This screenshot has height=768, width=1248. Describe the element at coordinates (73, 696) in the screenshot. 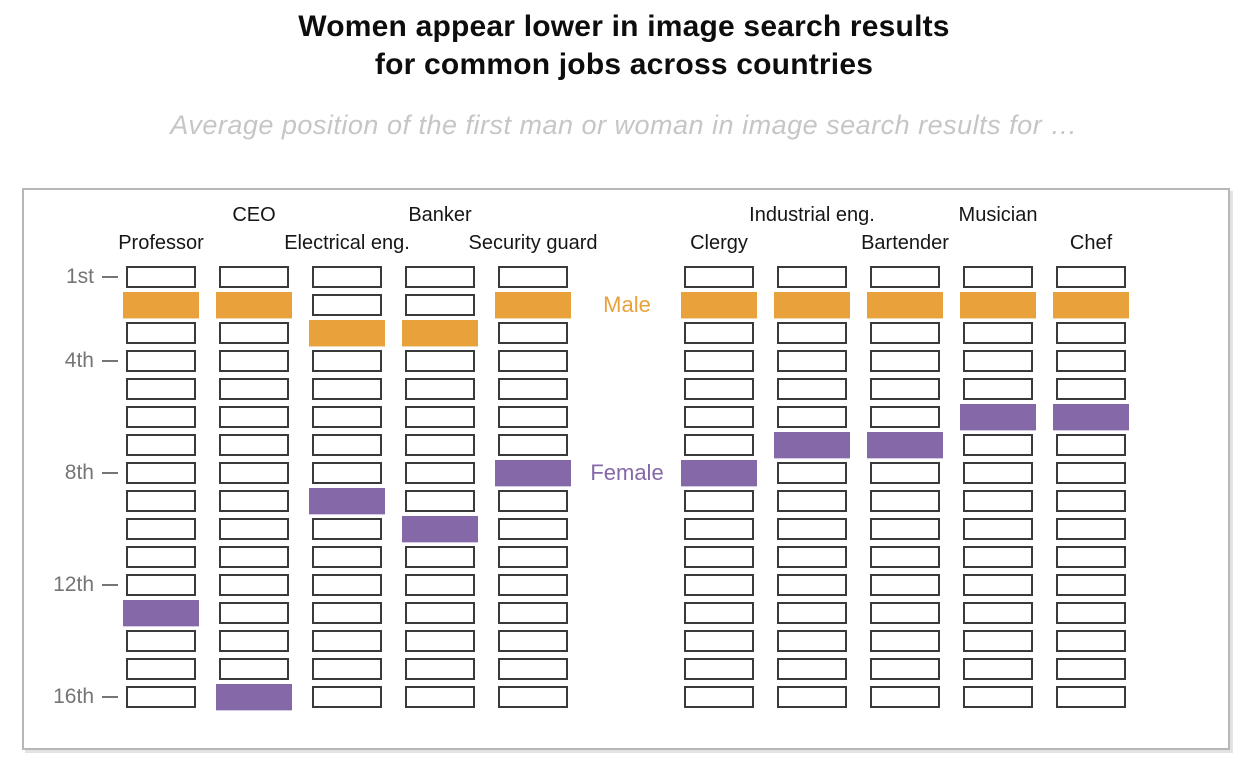

I see `y-axis-tick-label: 16th` at that location.